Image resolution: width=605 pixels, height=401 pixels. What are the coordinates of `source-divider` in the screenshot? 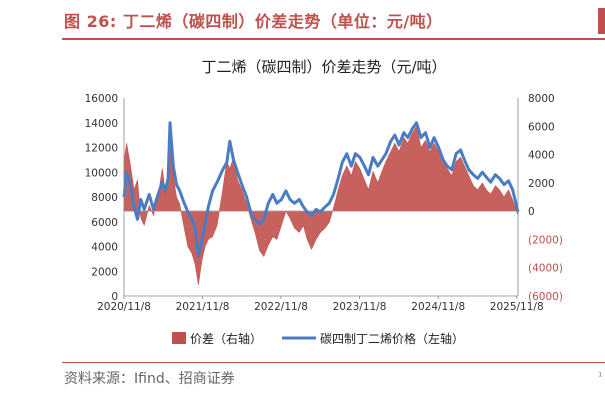 It's located at (333, 362).